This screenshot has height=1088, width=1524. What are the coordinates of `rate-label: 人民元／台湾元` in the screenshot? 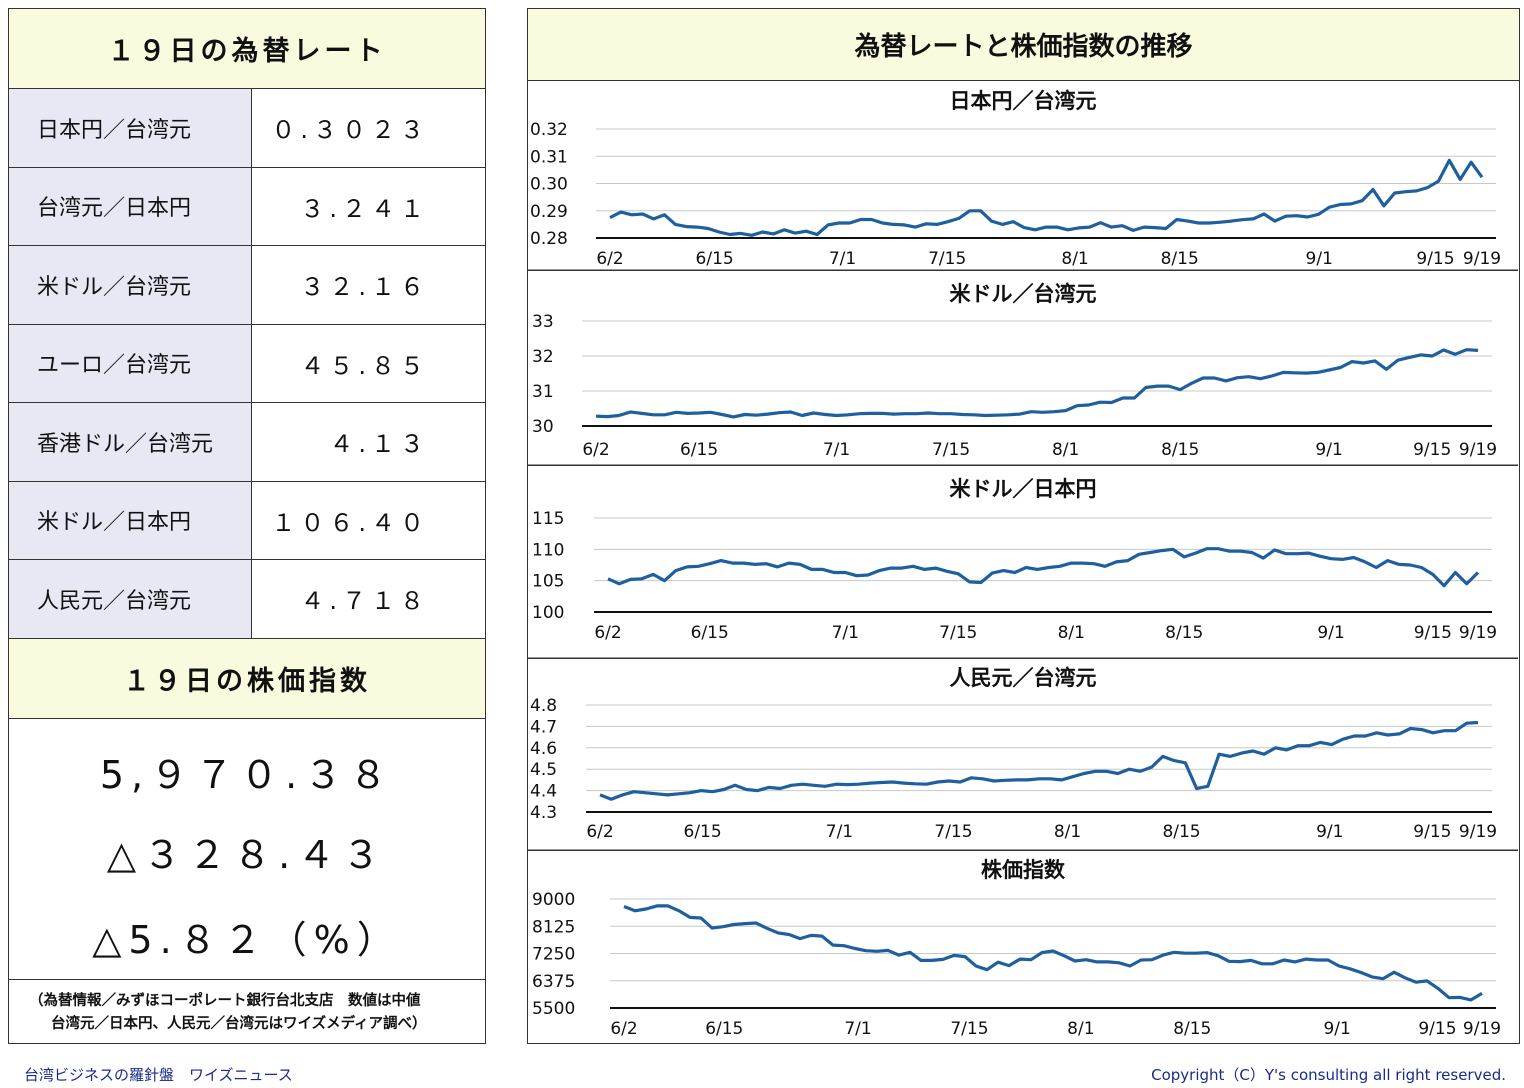 It's located at (130, 599).